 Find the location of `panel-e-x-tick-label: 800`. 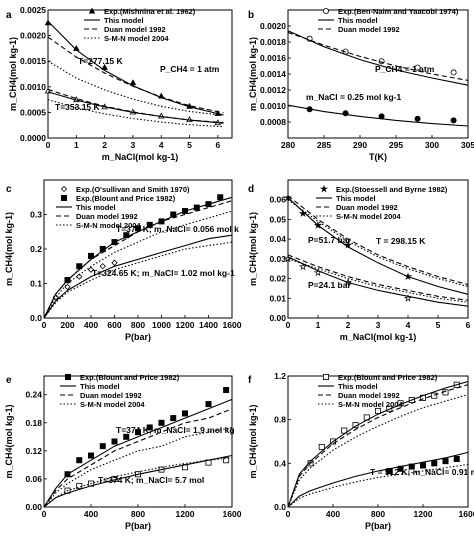

panel-e-x-tick-label: 800 is located at coordinates (138, 514).